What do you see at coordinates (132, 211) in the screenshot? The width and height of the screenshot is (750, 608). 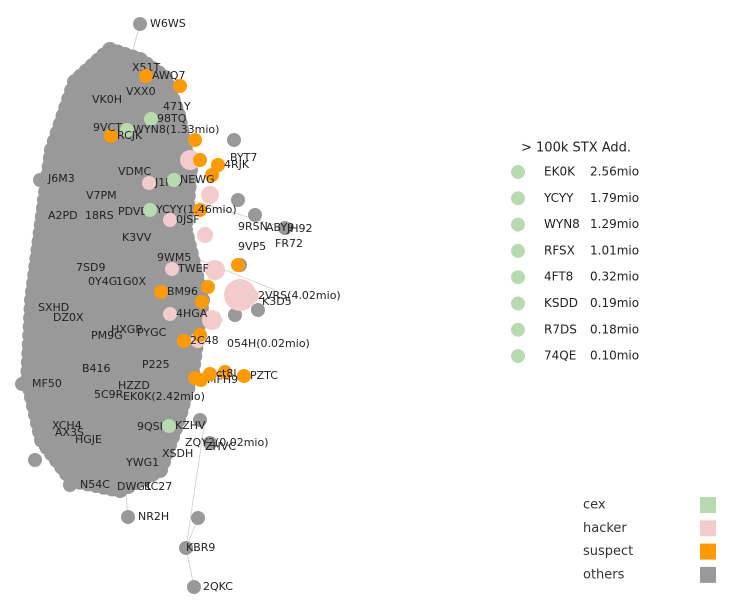 I see `node-label: PDVE` at bounding box center [132, 211].